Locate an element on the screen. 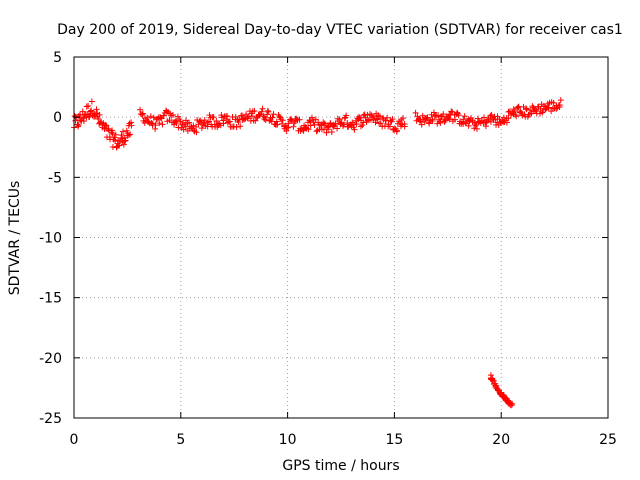  y-tick-label: -25 is located at coordinates (50, 419).